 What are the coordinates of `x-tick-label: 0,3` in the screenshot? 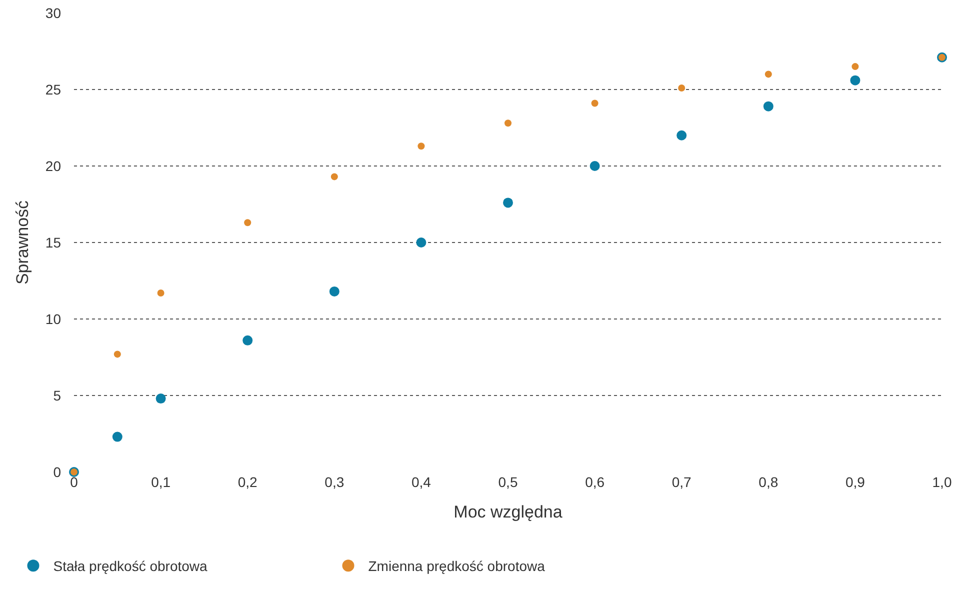 It's located at (334, 482).